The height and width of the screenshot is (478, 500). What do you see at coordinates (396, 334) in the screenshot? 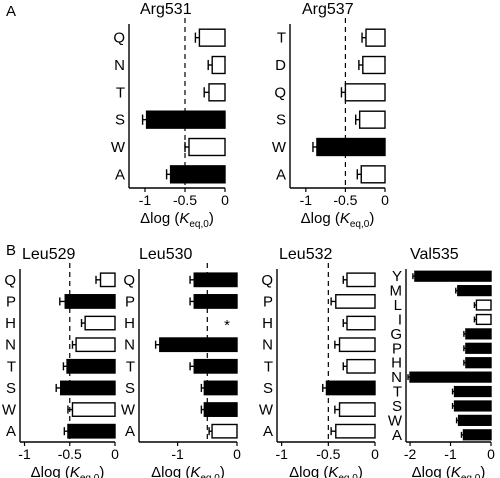
I see `category-label: G` at bounding box center [396, 334].